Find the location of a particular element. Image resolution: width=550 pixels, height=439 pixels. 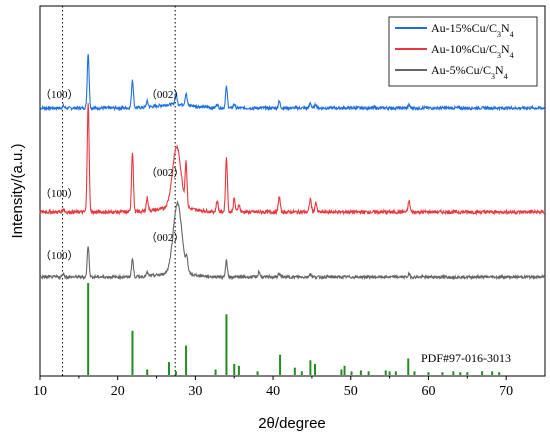

peak-label-0-0: （100） is located at coordinates (59, 94).